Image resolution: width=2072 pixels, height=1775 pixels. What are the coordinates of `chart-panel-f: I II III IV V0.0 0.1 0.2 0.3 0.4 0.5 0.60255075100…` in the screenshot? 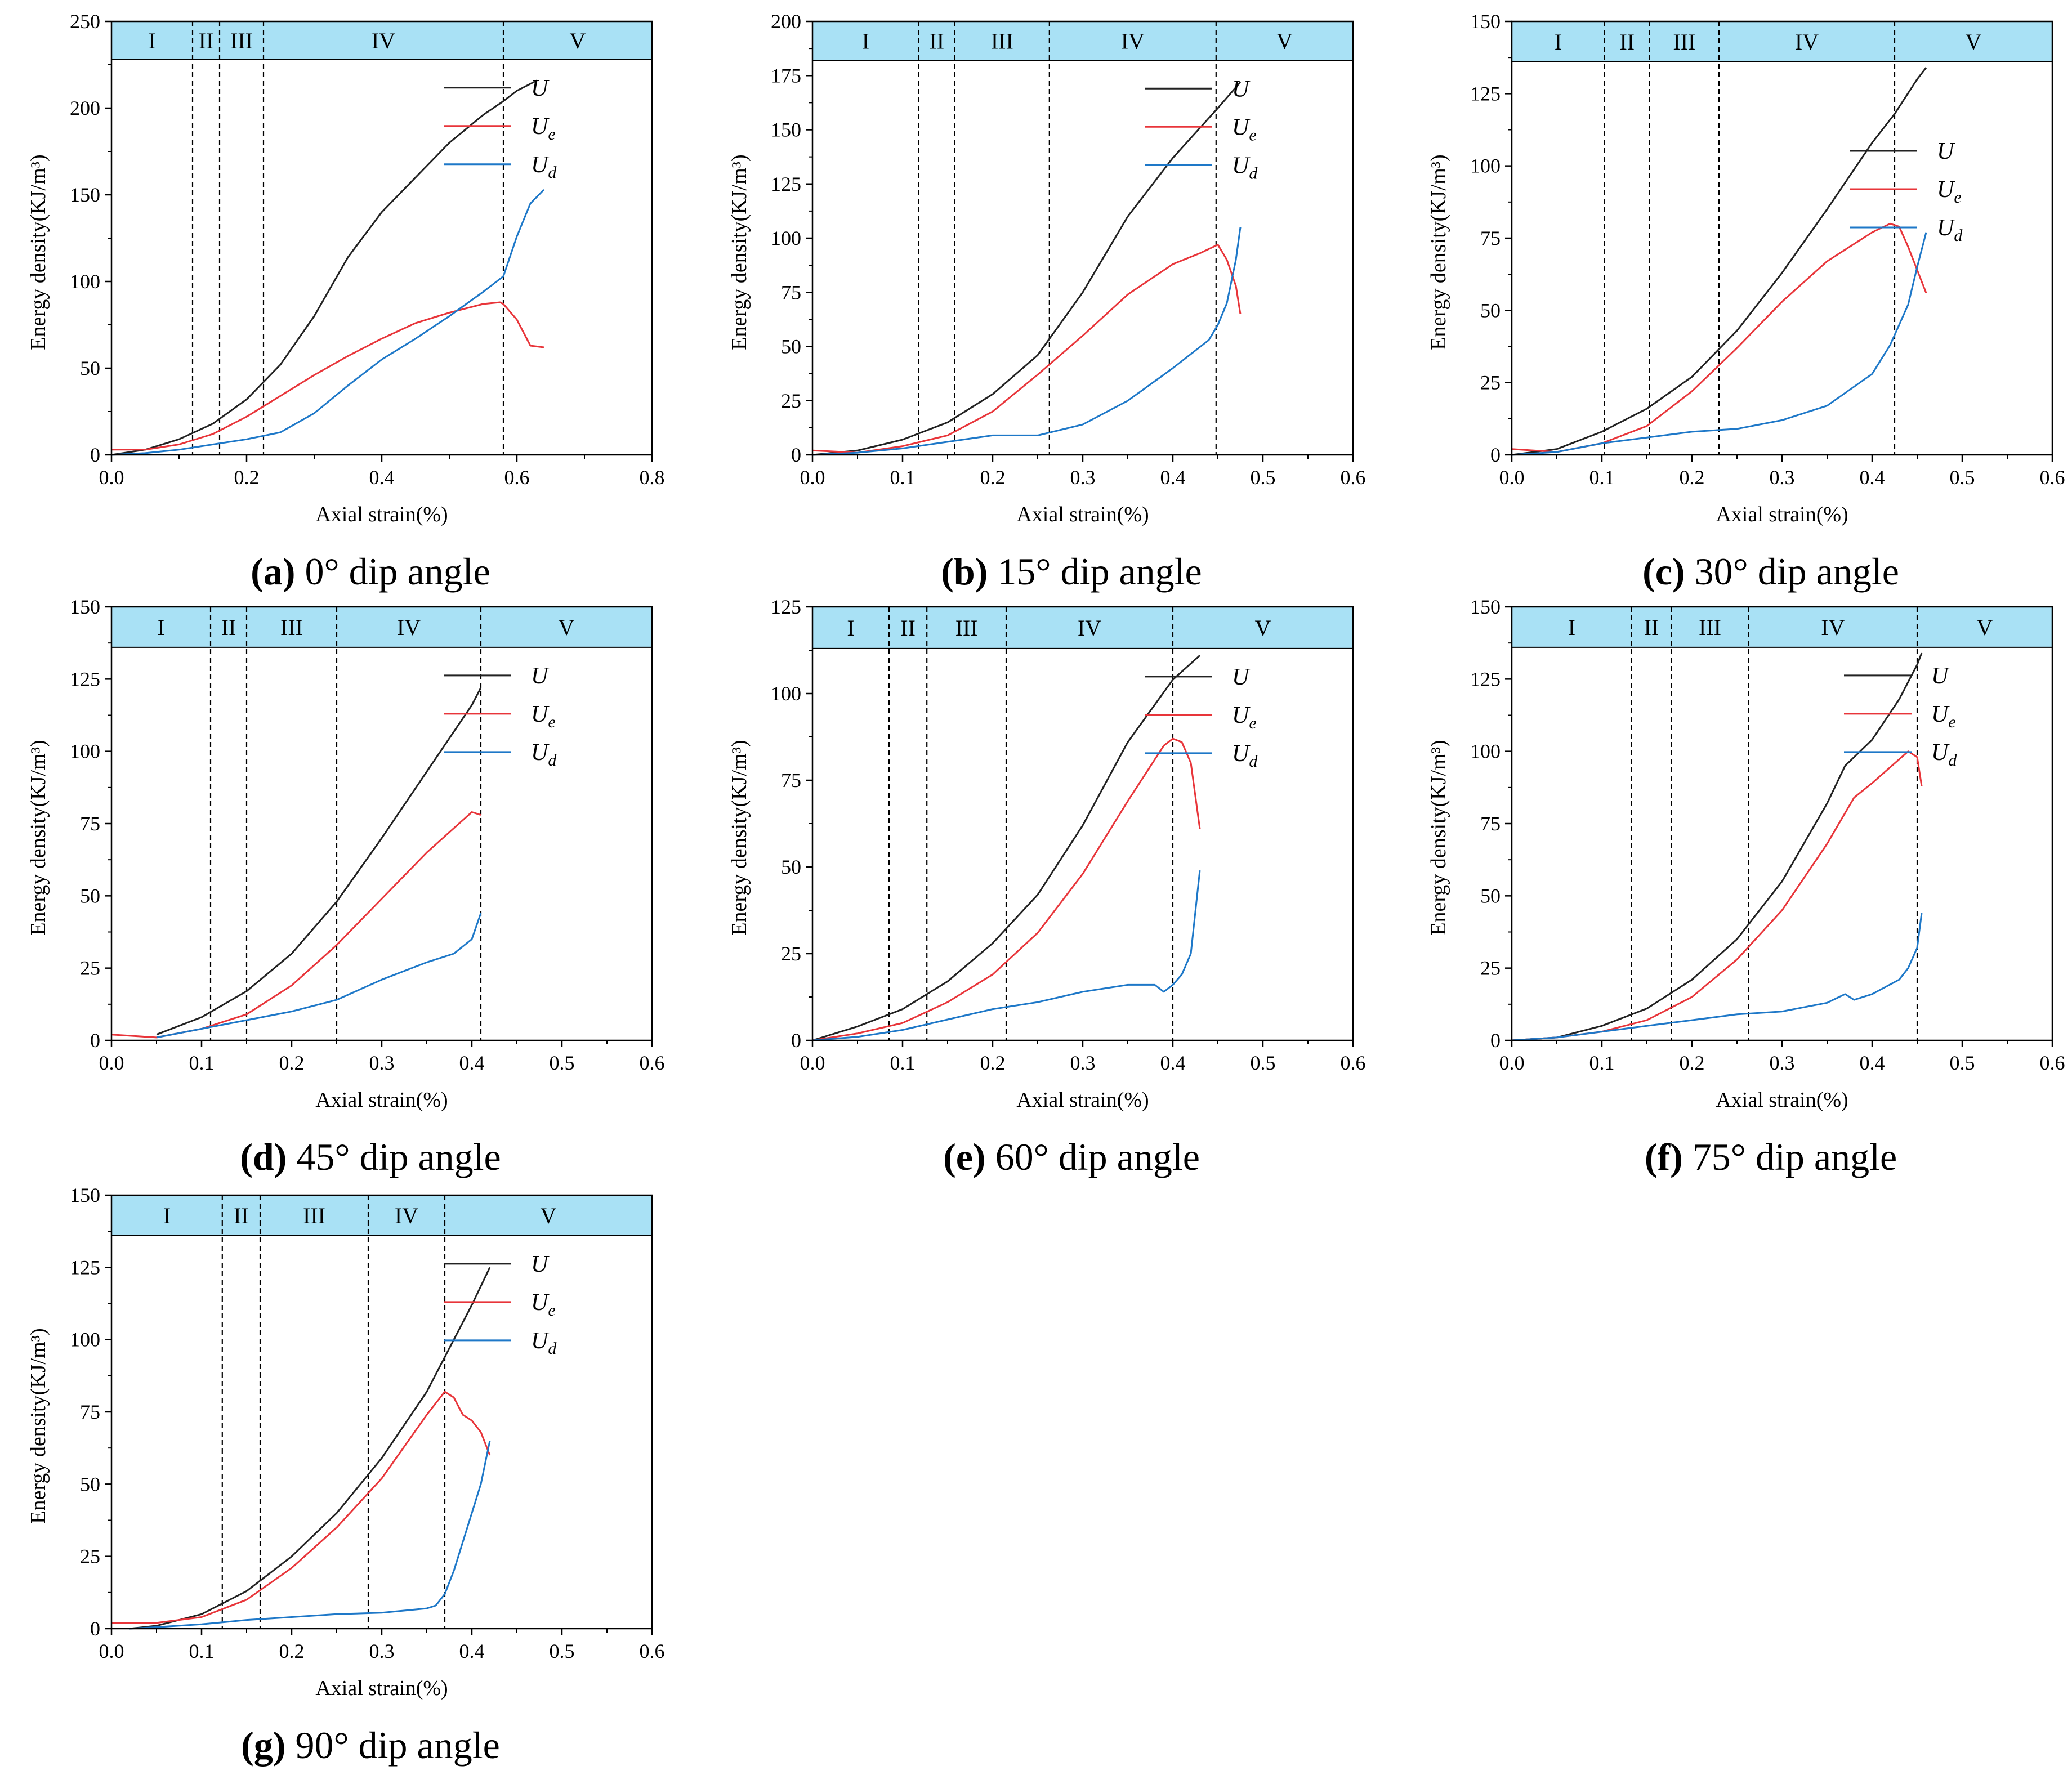 It's located at (1746, 887).